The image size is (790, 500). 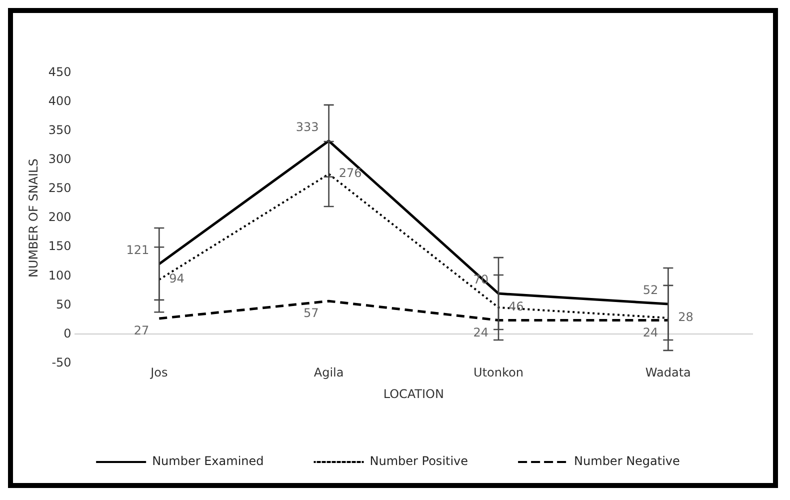 What do you see at coordinates (60, 72) in the screenshot?
I see `y-tick-label: 450` at bounding box center [60, 72].